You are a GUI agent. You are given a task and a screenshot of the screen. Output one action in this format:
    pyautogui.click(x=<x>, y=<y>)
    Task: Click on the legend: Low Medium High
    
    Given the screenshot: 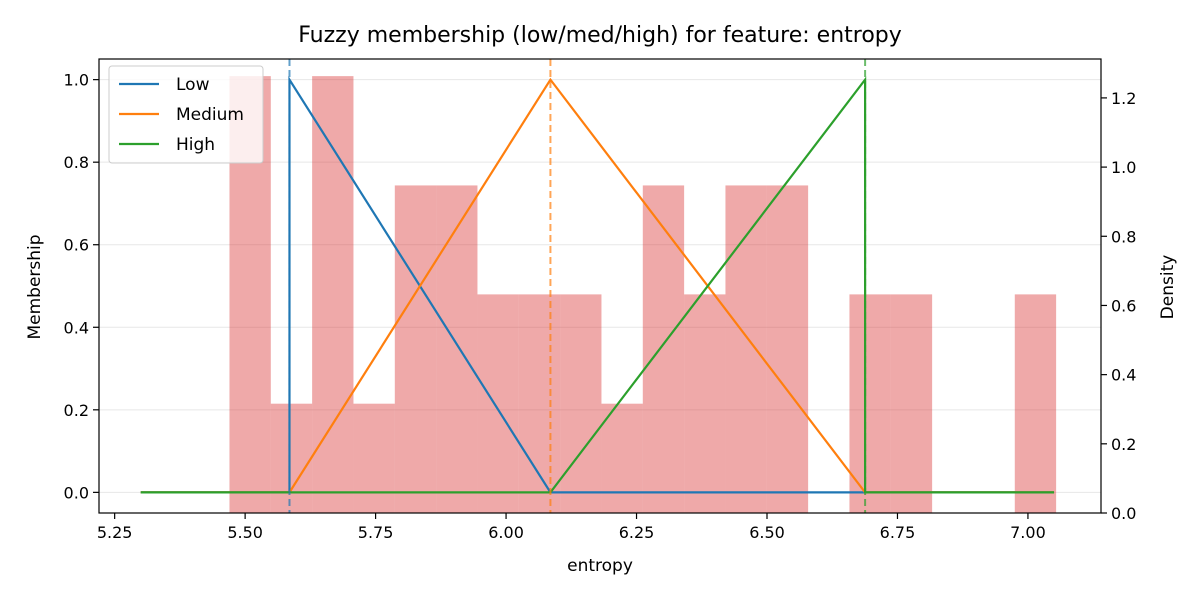 What is the action you would take?
    pyautogui.click(x=186, y=114)
    